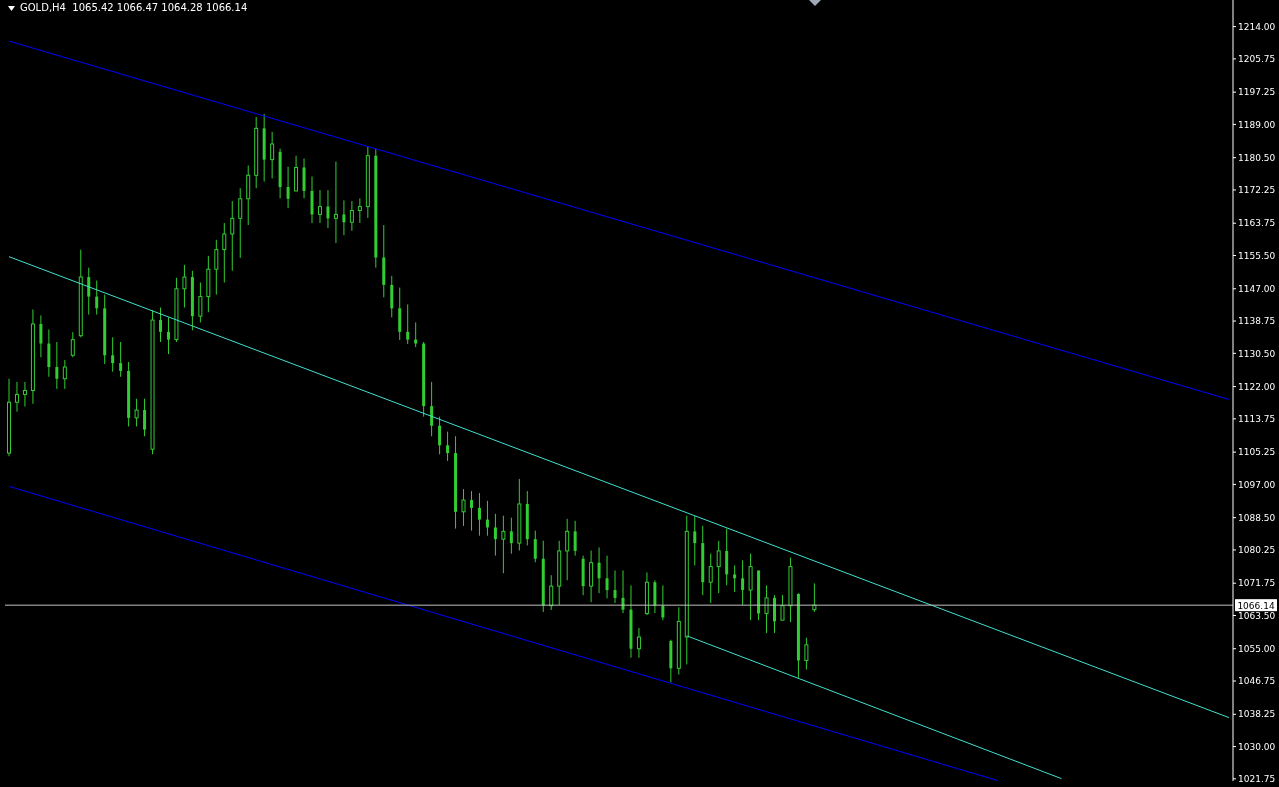 This screenshot has width=1279, height=787. I want to click on ref-line-label: 1066.14, so click(1256, 605).